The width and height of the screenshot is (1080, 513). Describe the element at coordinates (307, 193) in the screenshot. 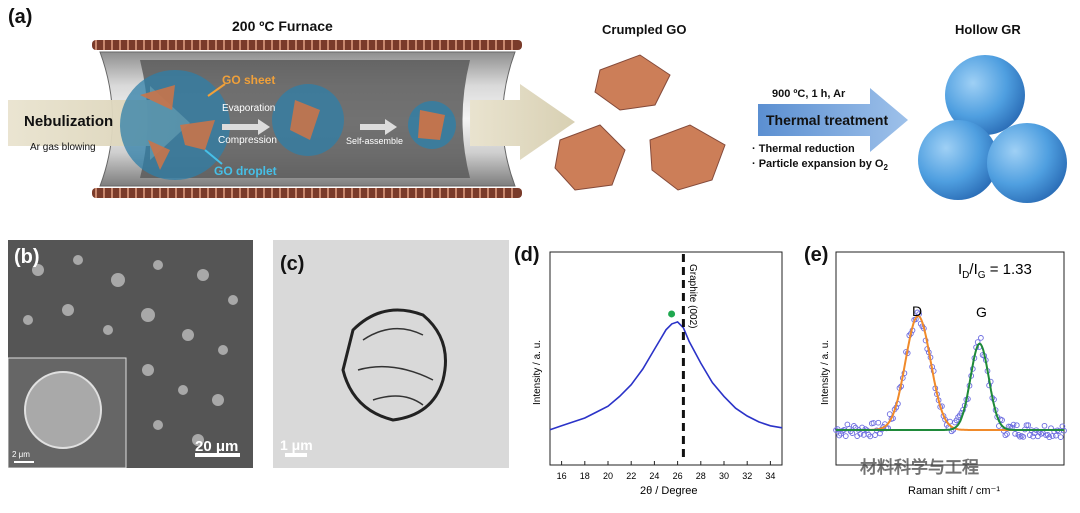

I see `furnace-coils-bottom` at that location.